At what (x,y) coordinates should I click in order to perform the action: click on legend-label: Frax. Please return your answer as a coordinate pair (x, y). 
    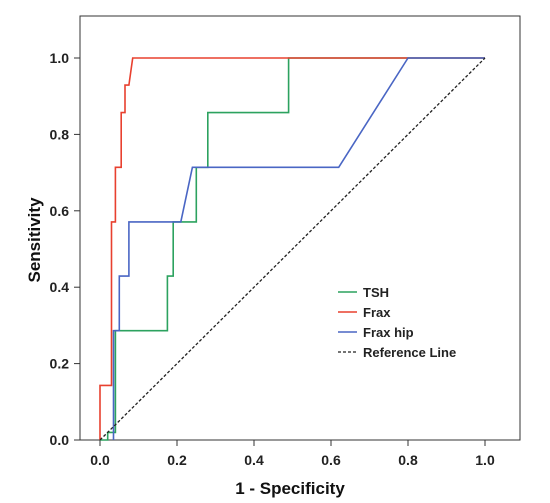
    Looking at the image, I should click on (377, 312).